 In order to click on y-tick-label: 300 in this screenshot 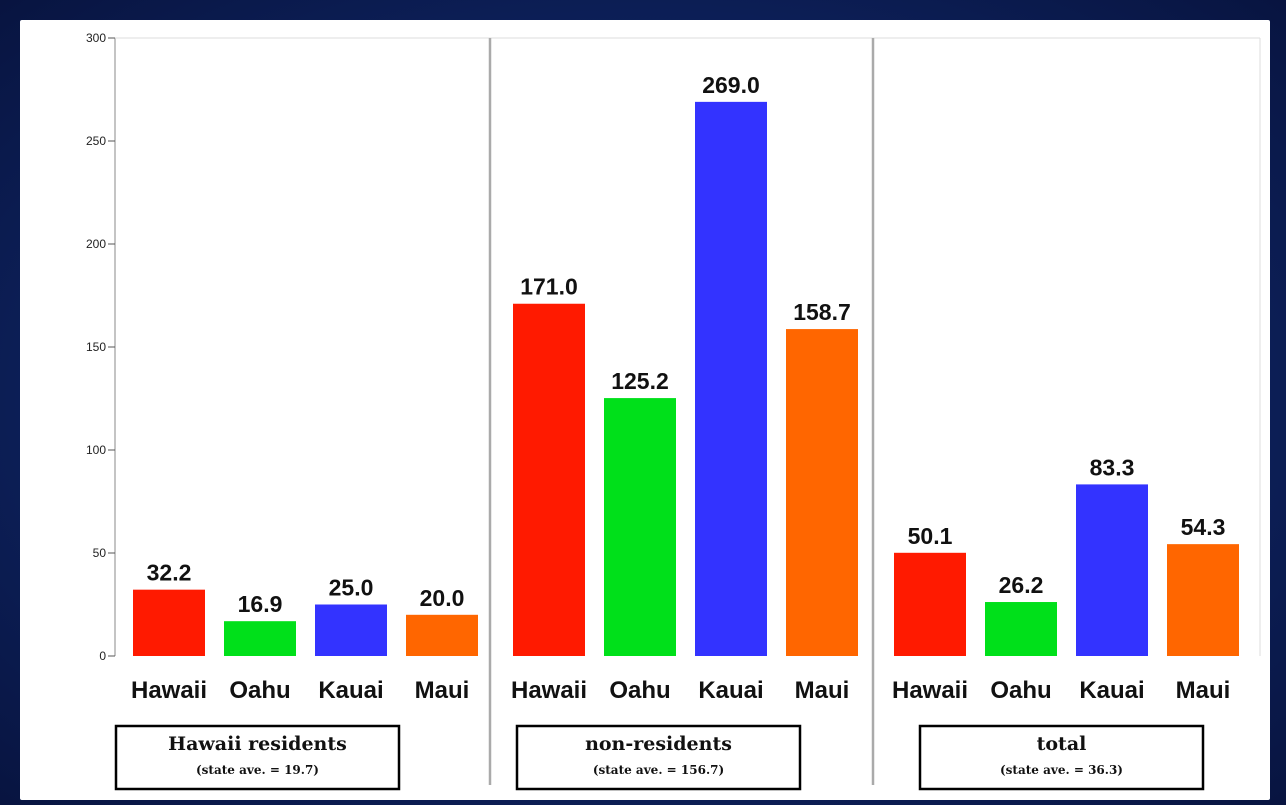, I will do `click(96, 38)`.